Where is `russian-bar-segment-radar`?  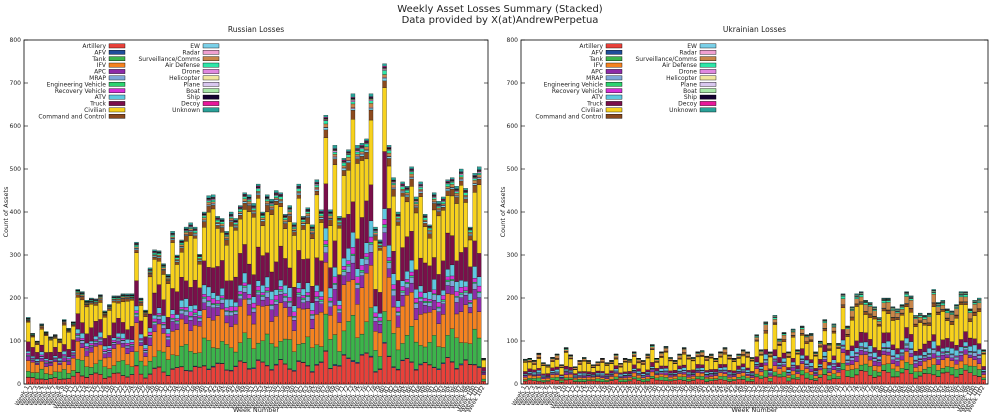
russian-bar-segment-radar is located at coordinates (357, 157).